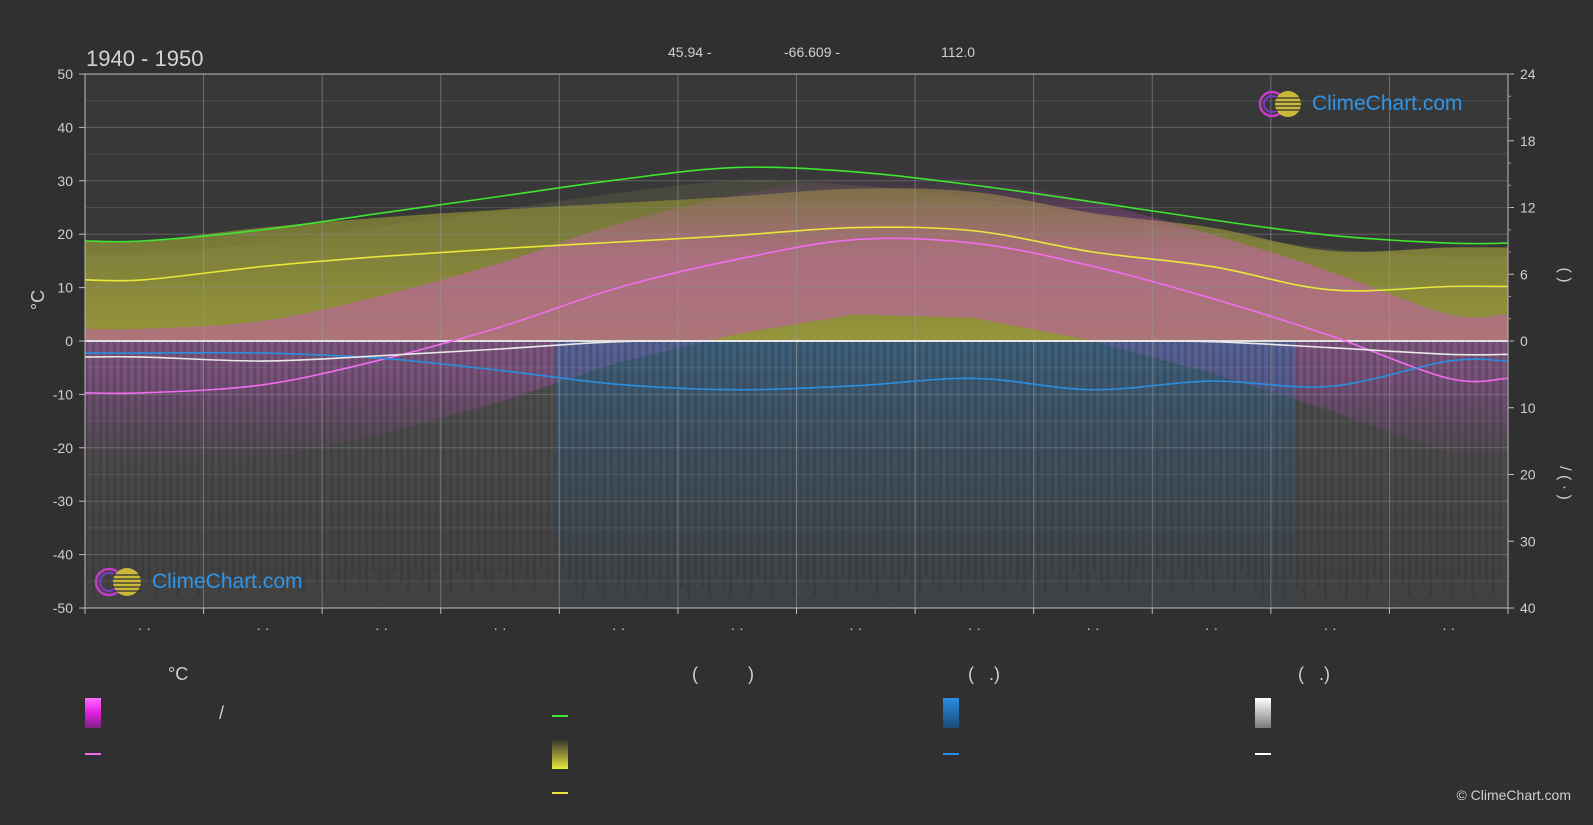 This screenshot has width=1593, height=825. Describe the element at coordinates (65, 74) in the screenshot. I see `left-tick-label: 50` at that location.